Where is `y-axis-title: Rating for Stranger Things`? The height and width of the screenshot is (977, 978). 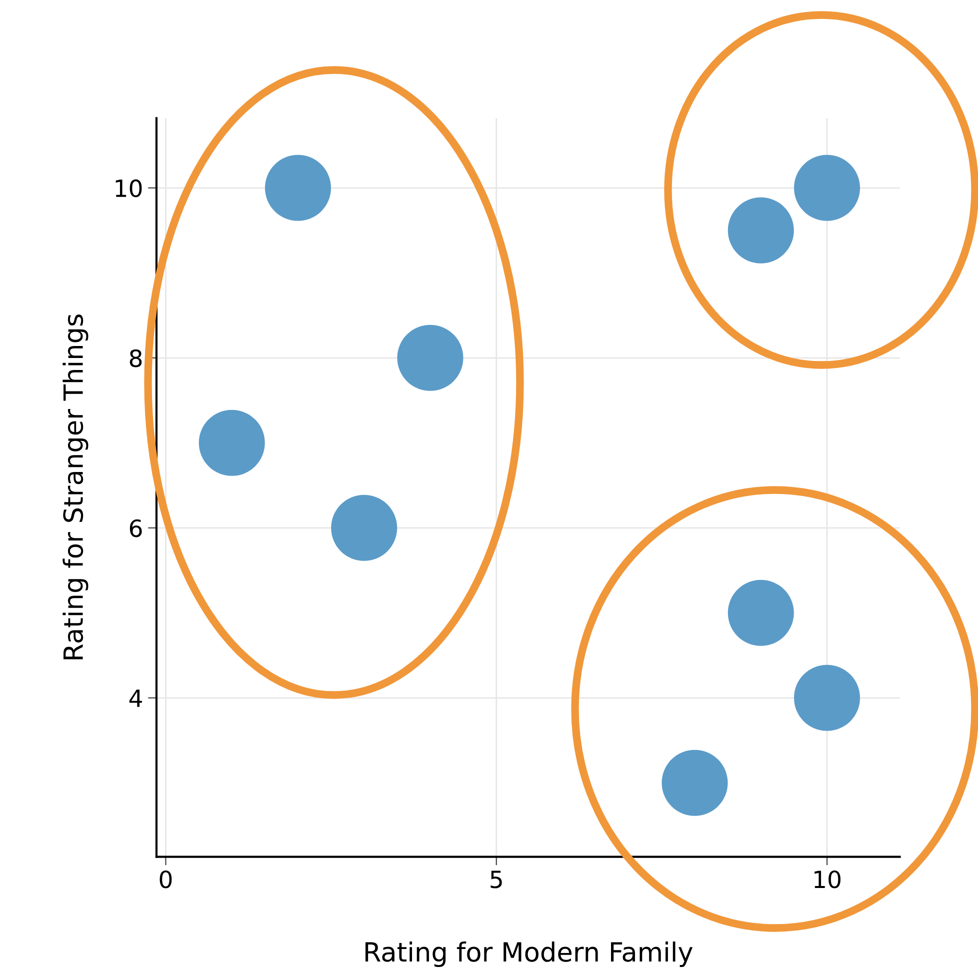
y-axis-title: Rating for Stranger Things is located at coordinates (75, 487).